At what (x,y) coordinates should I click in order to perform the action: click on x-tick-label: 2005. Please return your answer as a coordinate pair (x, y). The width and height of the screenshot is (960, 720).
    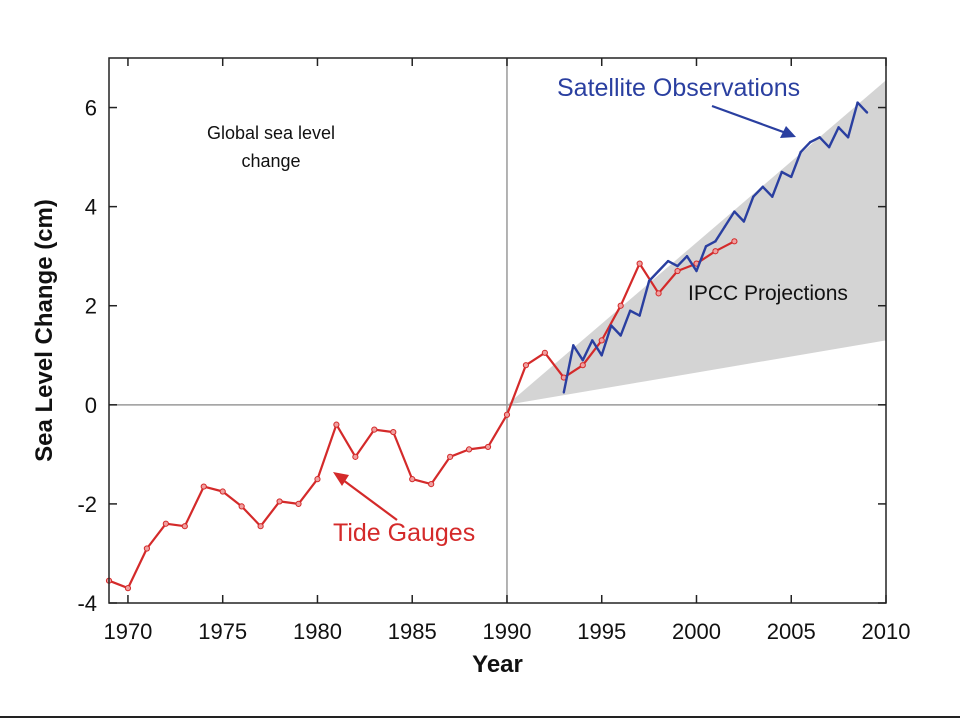
    Looking at the image, I should click on (791, 631).